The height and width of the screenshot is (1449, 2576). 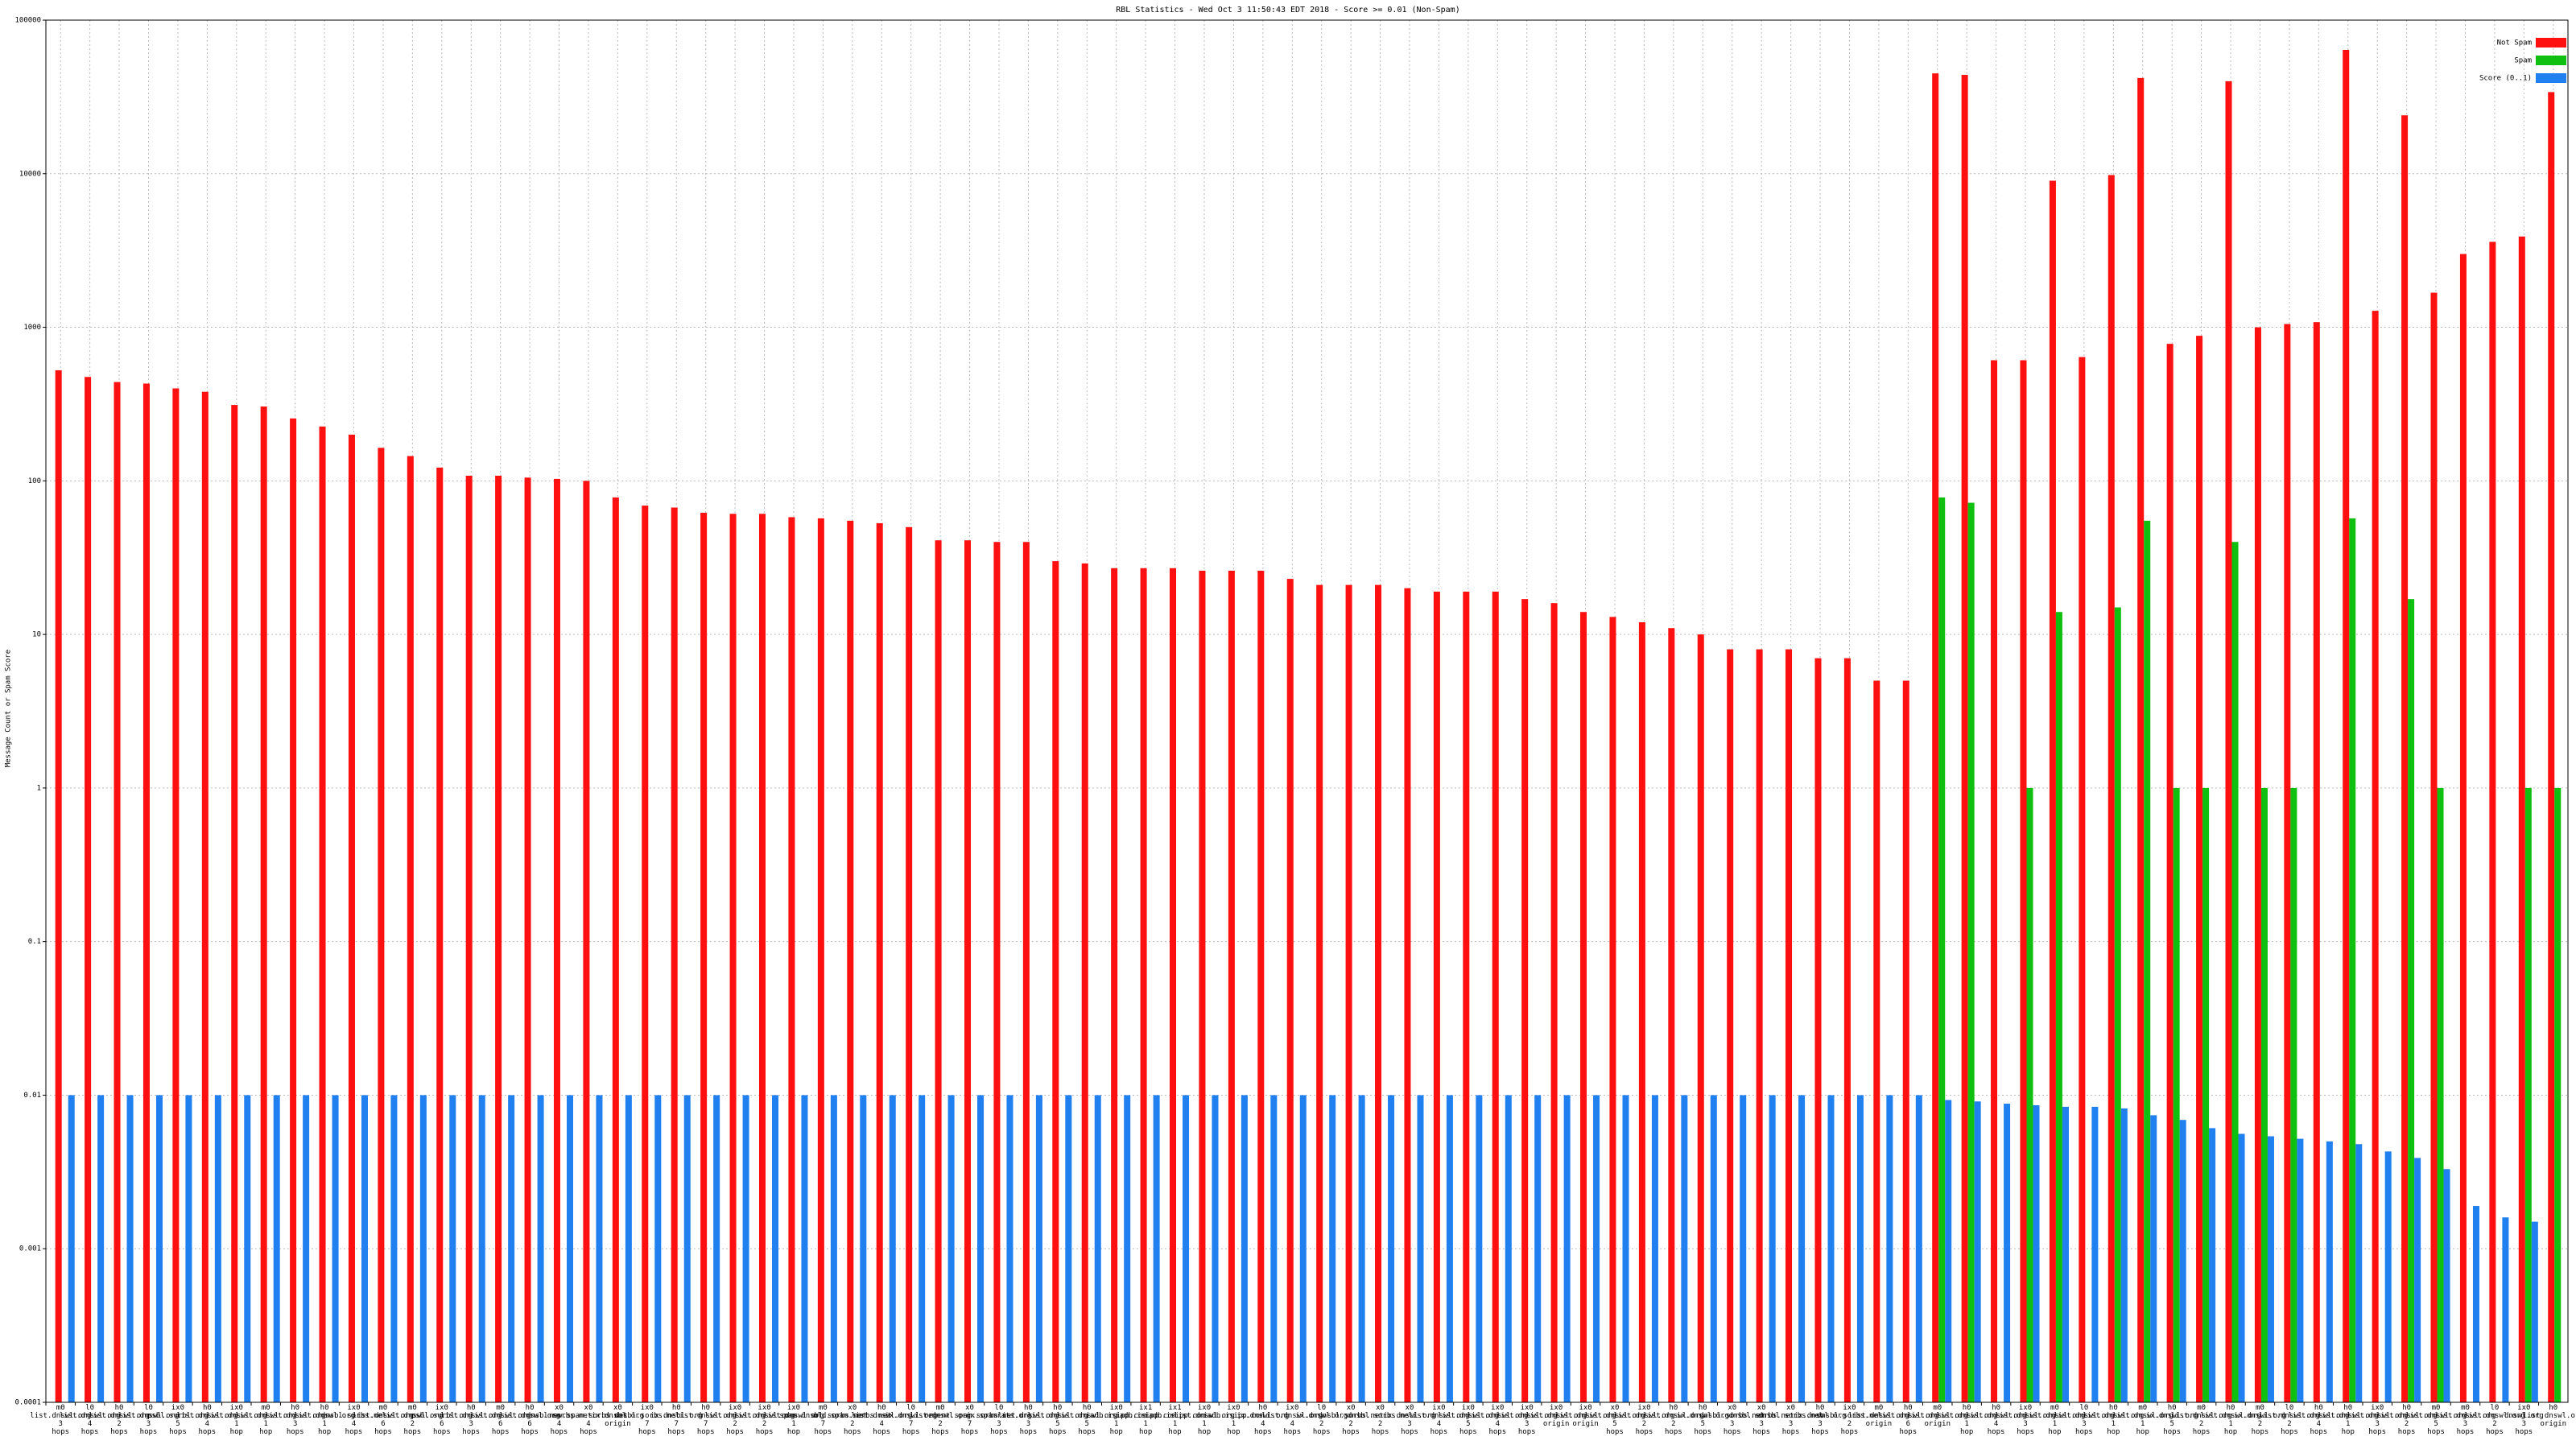 I want to click on y-tick-label: 0.1, so click(x=34, y=942).